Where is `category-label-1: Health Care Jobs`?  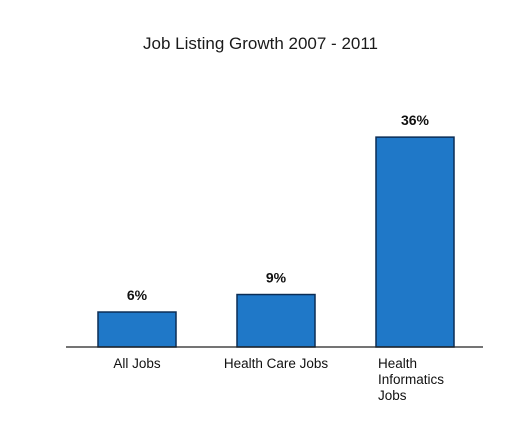
category-label-1: Health Care Jobs is located at coordinates (276, 363).